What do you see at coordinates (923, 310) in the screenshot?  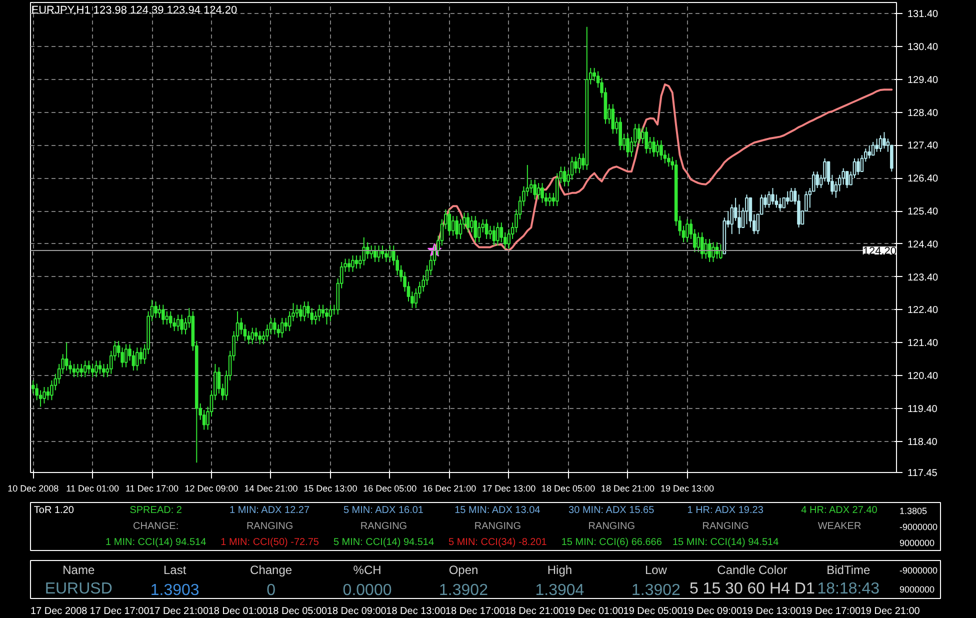 I see `y-tick-label: 122.40` at bounding box center [923, 310].